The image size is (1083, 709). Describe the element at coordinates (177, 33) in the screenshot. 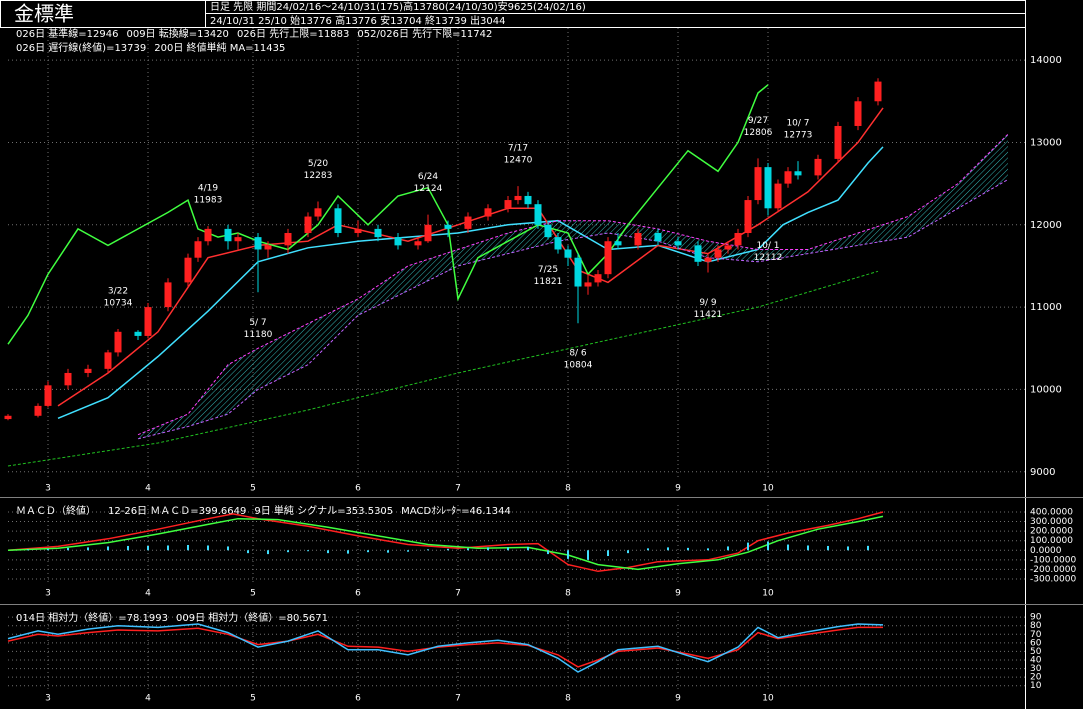

I see `legend-entry: 009日 転換線=13420` at that location.